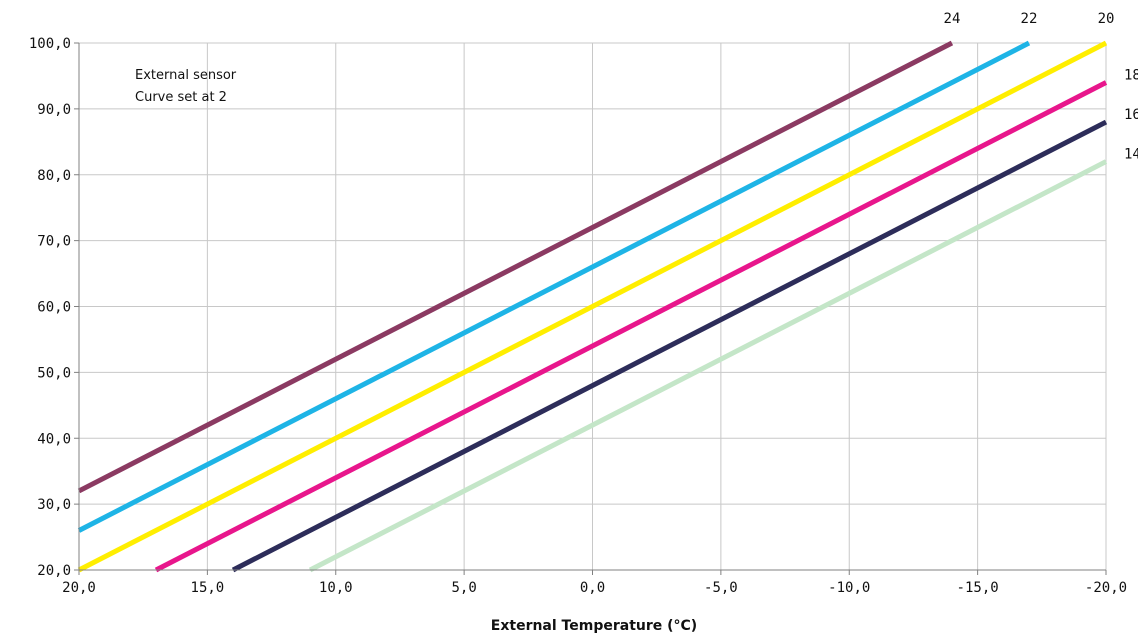 Image resolution: width=1138 pixels, height=635 pixels. Describe the element at coordinates (1106, 588) in the screenshot. I see `x-tick-label: -20,0` at that location.